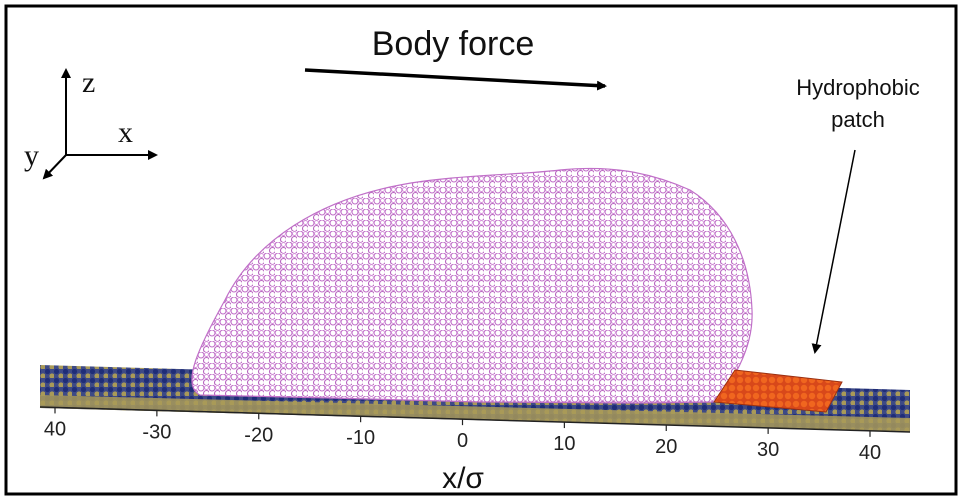 The image size is (963, 500). What do you see at coordinates (54, 167) in the screenshot?
I see `y-axis-arrow` at bounding box center [54, 167].